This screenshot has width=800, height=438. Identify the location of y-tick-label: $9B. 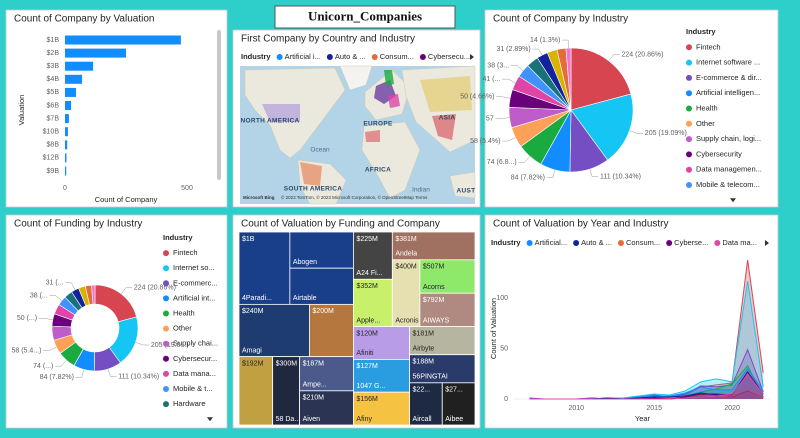
(53, 171).